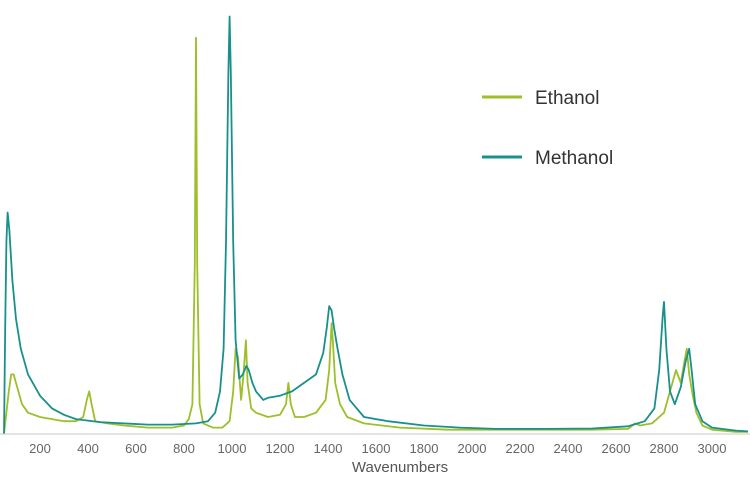 This screenshot has height=493, width=750. Describe the element at coordinates (520, 448) in the screenshot. I see `x-tick-label: 2200` at that location.